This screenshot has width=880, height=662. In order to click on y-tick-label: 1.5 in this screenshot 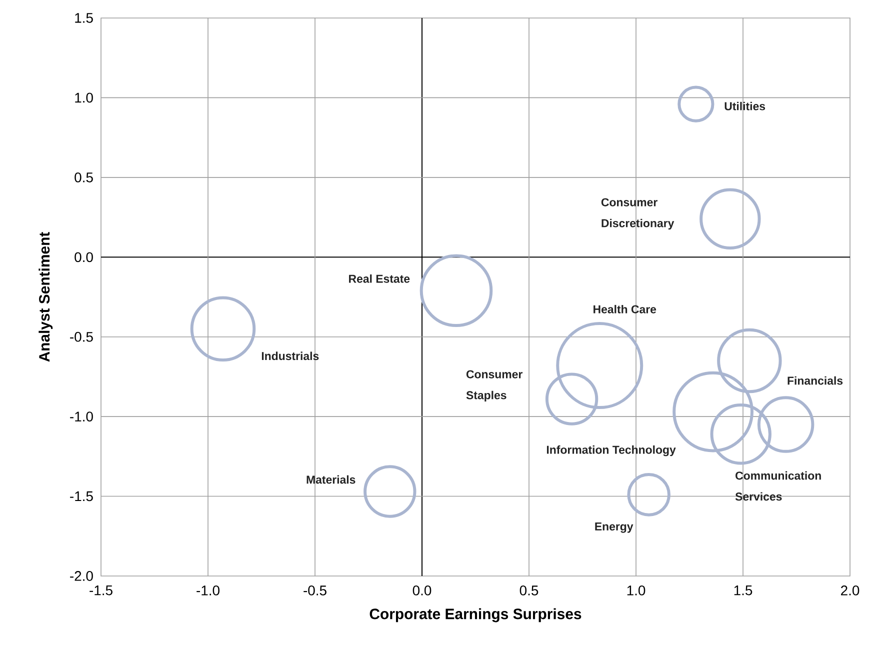, I will do `click(84, 18)`.